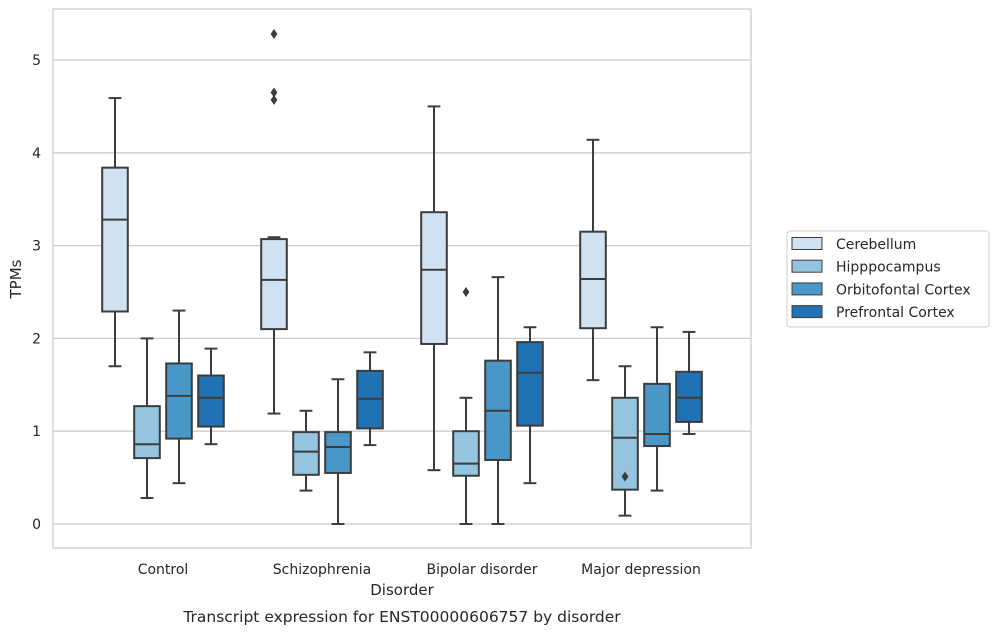  I want to click on x-axis-label: Disorder, so click(402, 590).